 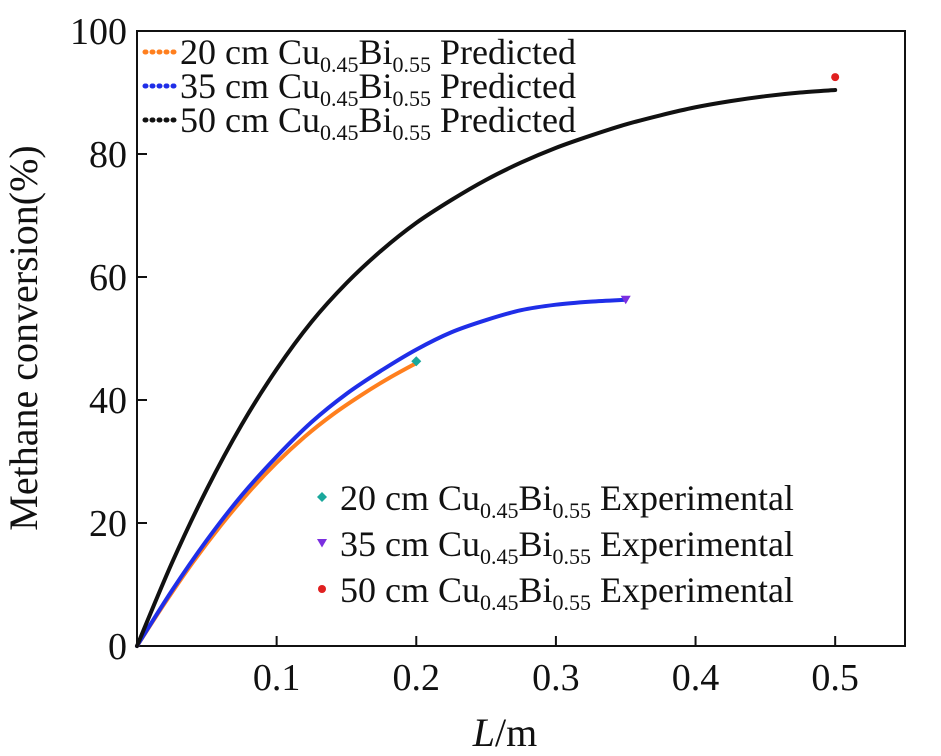 I want to click on x-tick-label: 0.5, so click(x=835, y=678).